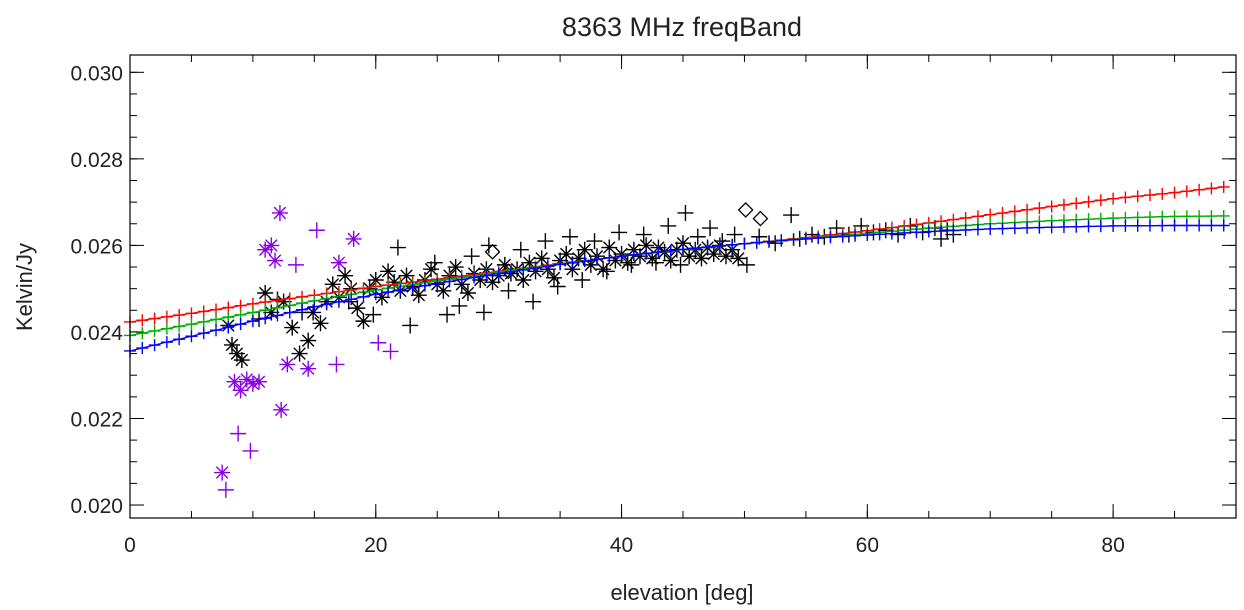 Image resolution: width=1244 pixels, height=610 pixels. What do you see at coordinates (1112, 545) in the screenshot?
I see `x-tick-label: 80` at bounding box center [1112, 545].